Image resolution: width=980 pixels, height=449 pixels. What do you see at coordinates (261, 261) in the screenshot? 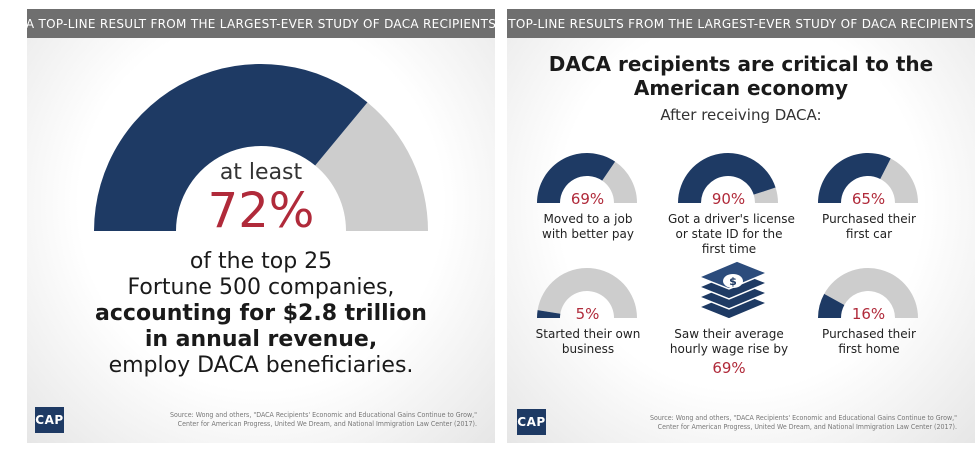
I see `body-line-1: of the top 25` at bounding box center [261, 261].